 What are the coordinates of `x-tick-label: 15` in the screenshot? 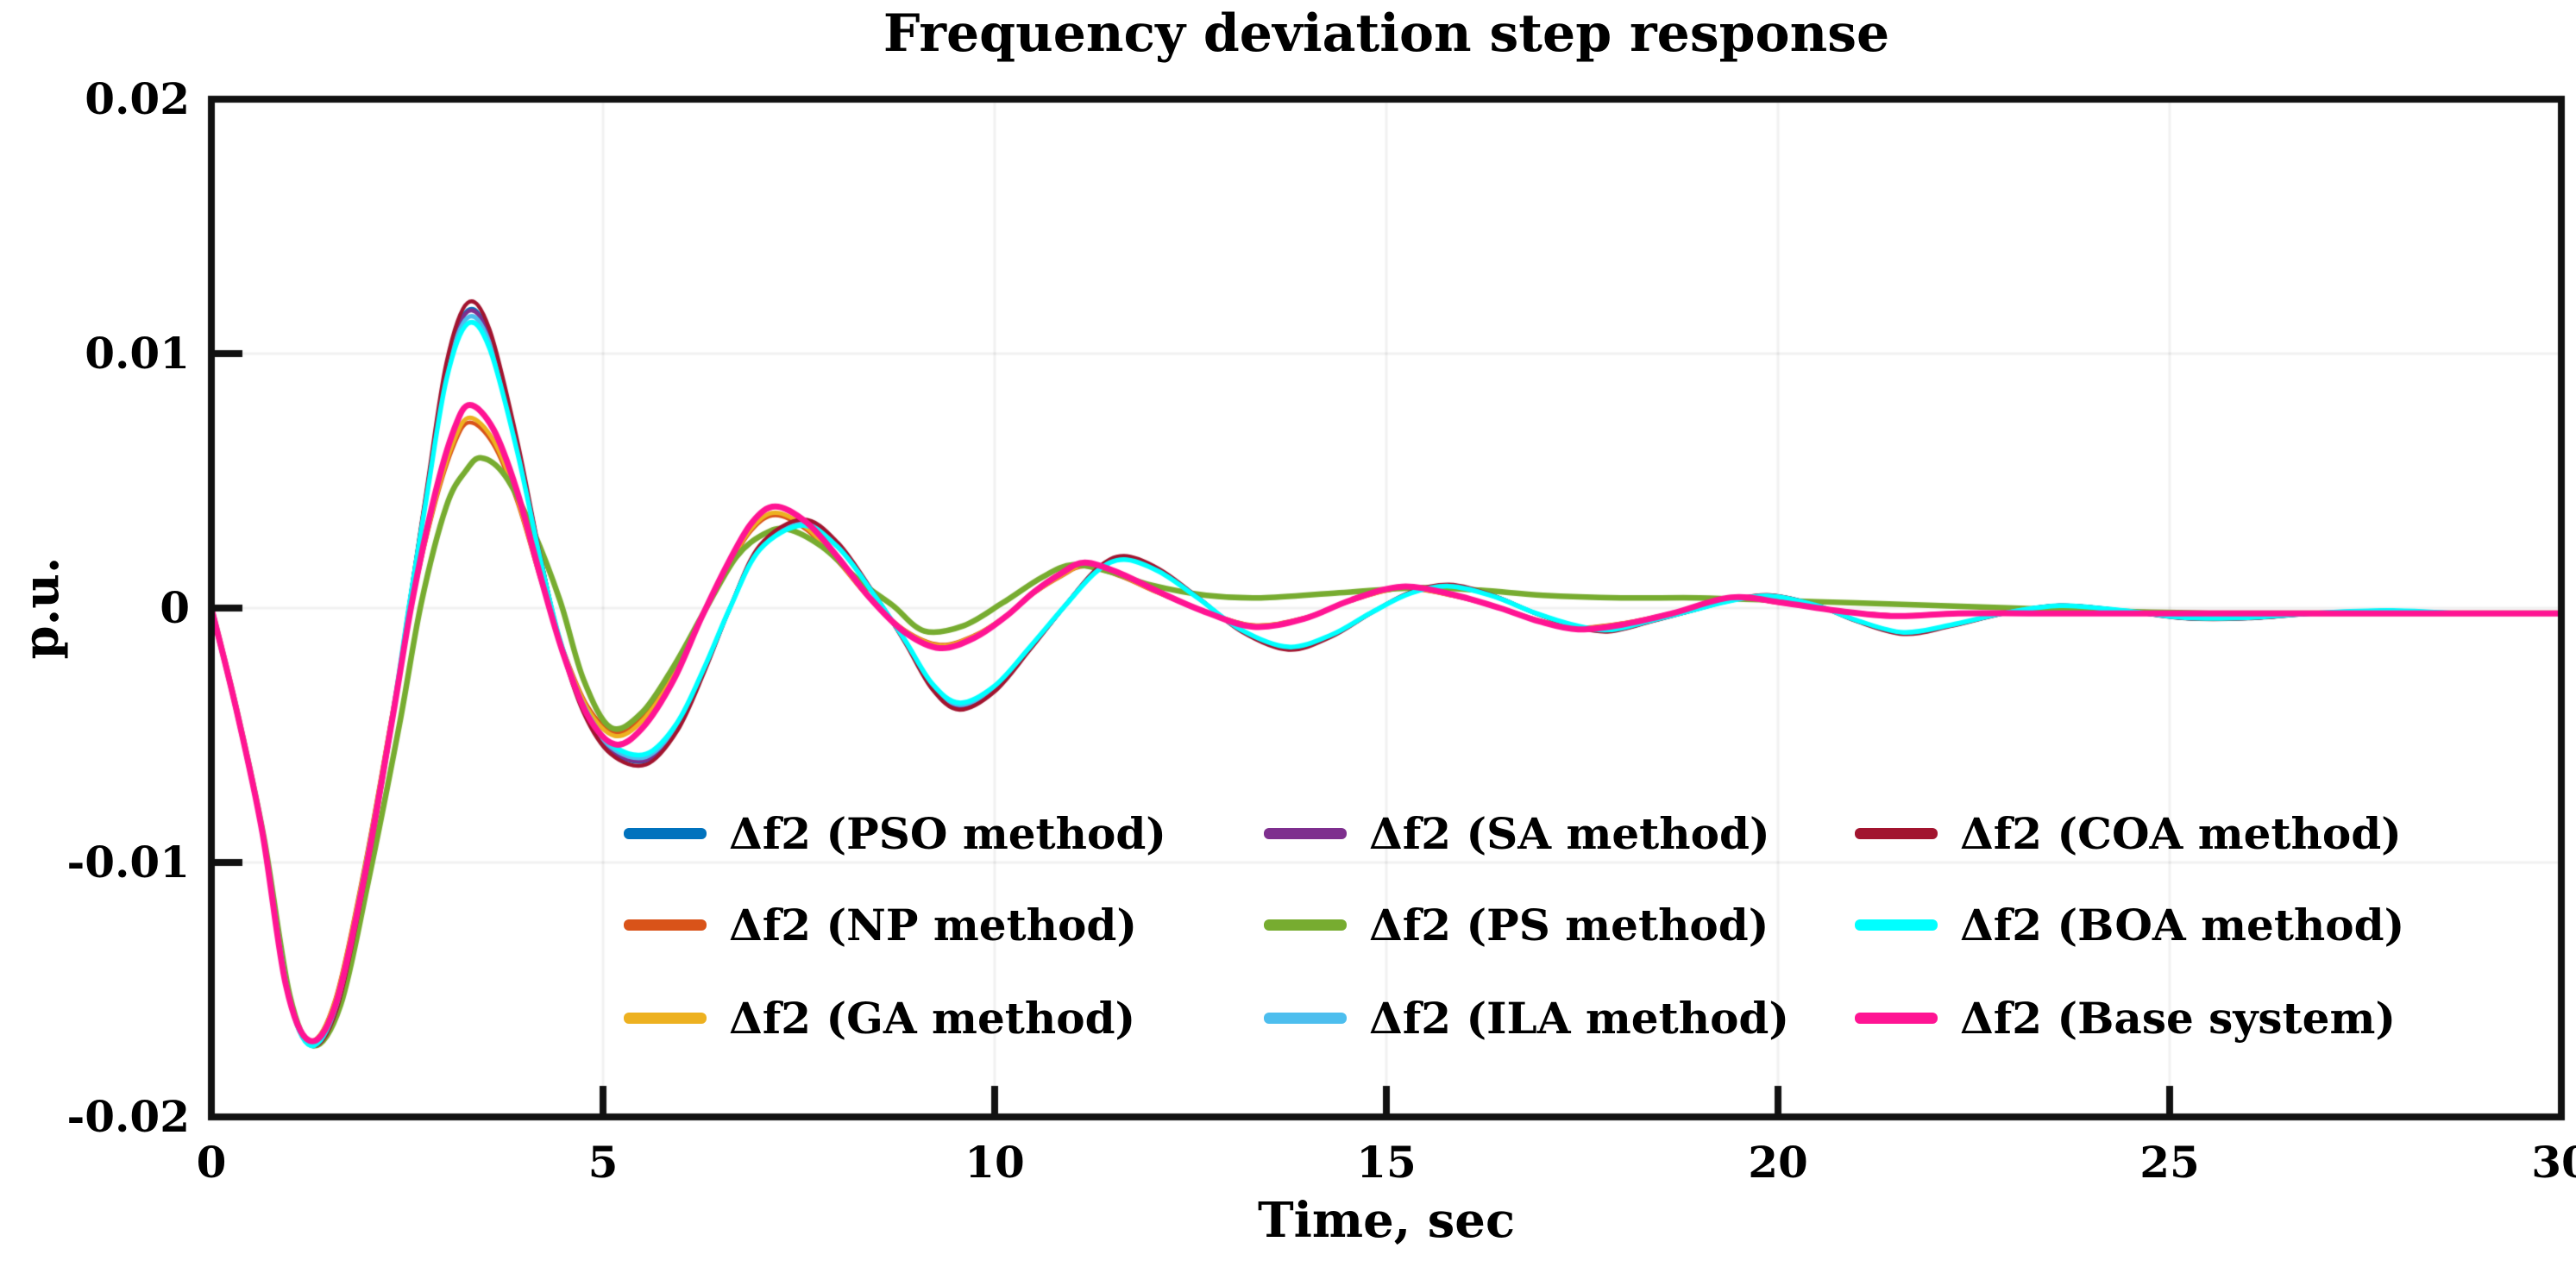 It's located at (1386, 1162).